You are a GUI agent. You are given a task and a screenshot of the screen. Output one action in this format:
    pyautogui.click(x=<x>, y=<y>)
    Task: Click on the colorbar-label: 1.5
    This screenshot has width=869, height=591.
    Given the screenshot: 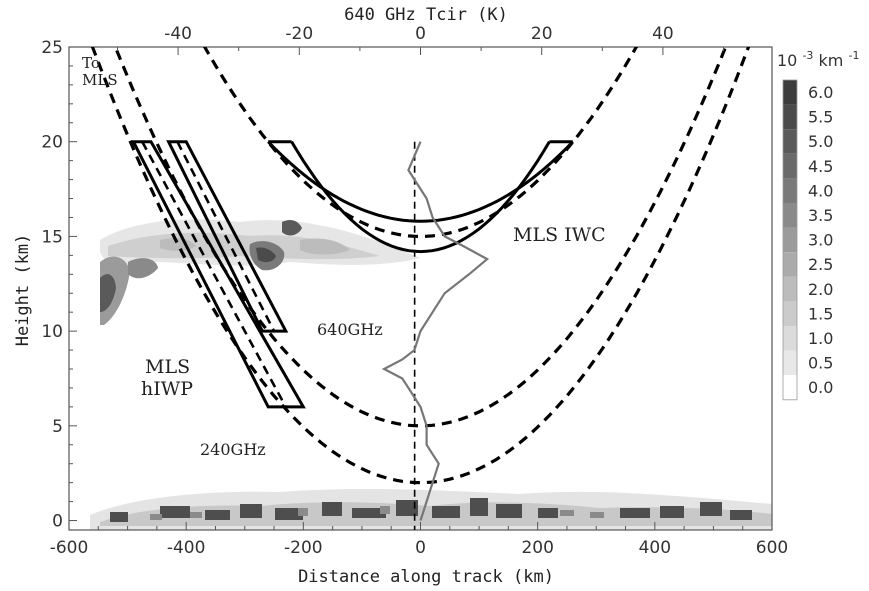 What is the action you would take?
    pyautogui.click(x=820, y=313)
    